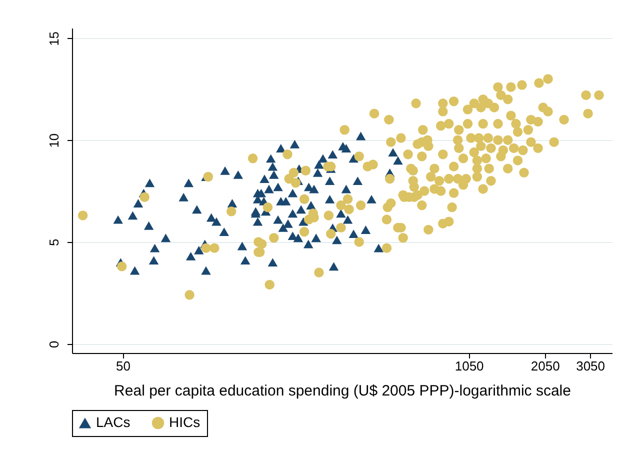 The image size is (622, 449). What do you see at coordinates (590, 366) in the screenshot?
I see `x-tick-label: 3050` at bounding box center [590, 366].